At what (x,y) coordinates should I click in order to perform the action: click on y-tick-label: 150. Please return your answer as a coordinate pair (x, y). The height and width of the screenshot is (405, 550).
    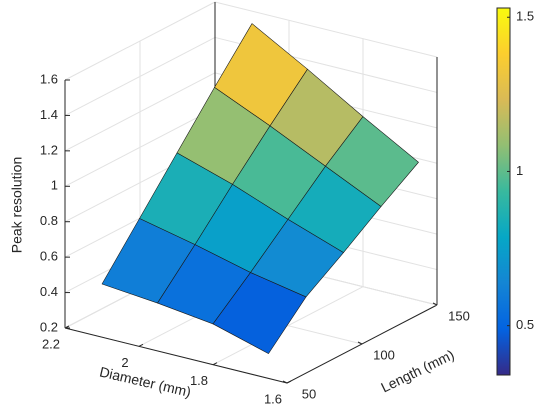
    Looking at the image, I should click on (459, 315).